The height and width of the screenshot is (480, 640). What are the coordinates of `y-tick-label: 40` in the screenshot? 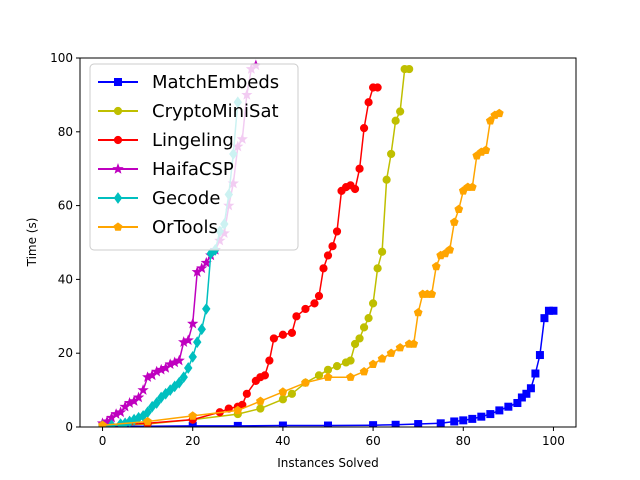 It's located at (65, 279).